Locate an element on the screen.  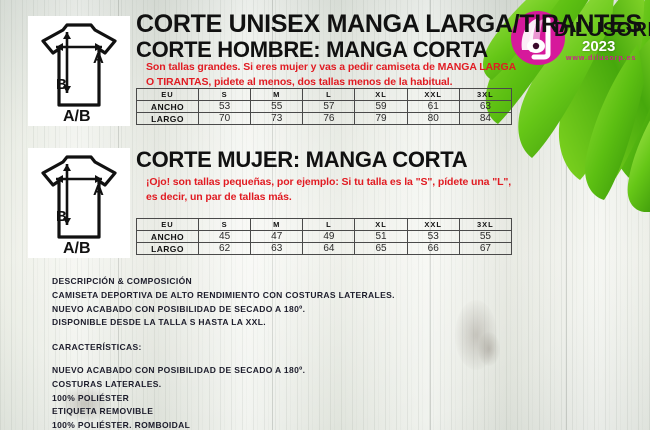
cell-largo-m: 73 is located at coordinates (277, 118).